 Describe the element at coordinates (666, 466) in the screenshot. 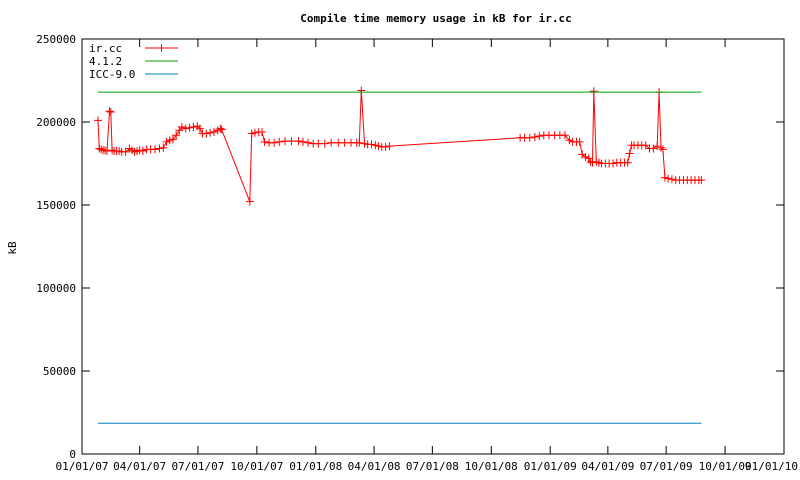

I see `x-tick-label: 07/01/09` at that location.